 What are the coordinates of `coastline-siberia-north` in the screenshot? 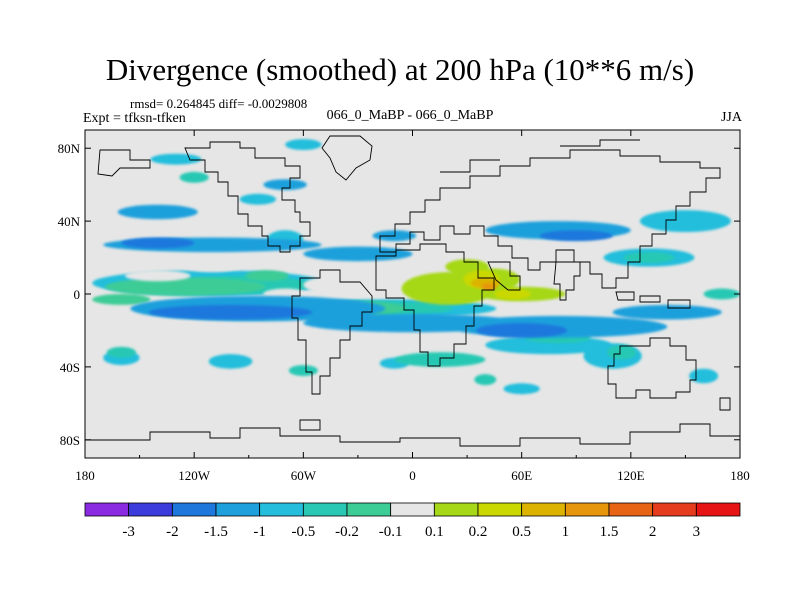 It's located at (540, 156).